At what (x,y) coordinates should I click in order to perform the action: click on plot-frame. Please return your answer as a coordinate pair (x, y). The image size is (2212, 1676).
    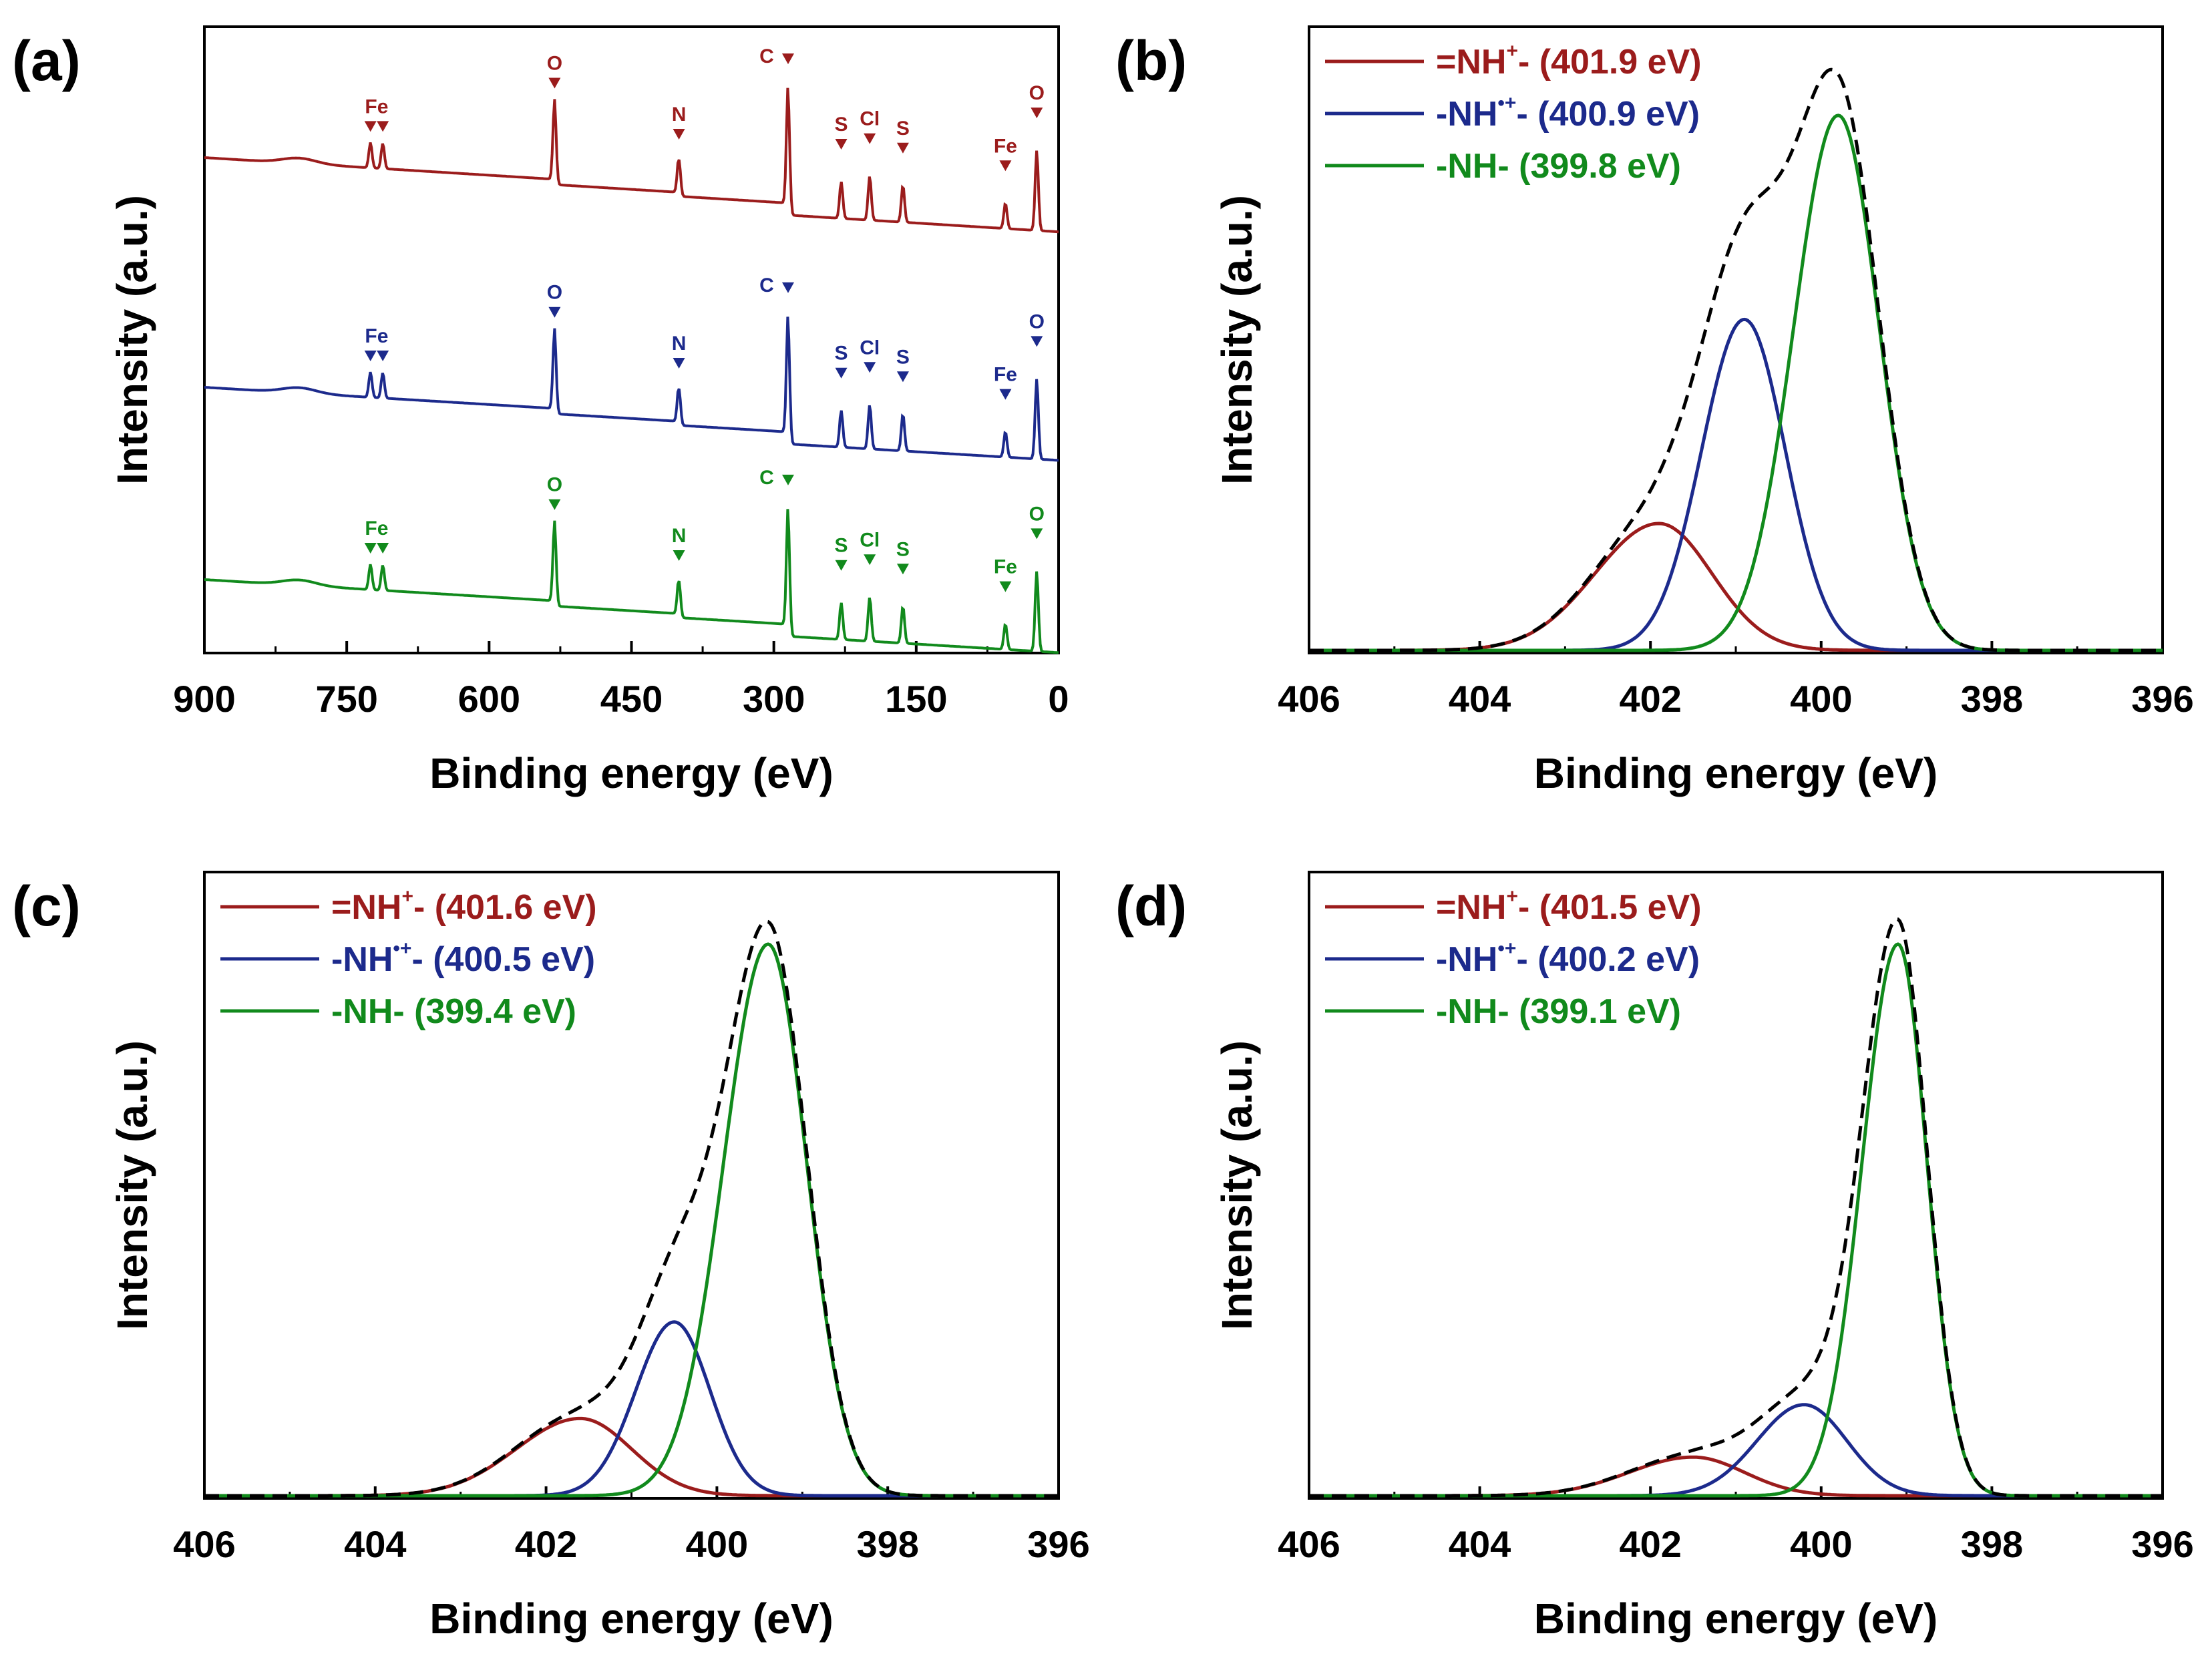
    Looking at the image, I should click on (631, 339).